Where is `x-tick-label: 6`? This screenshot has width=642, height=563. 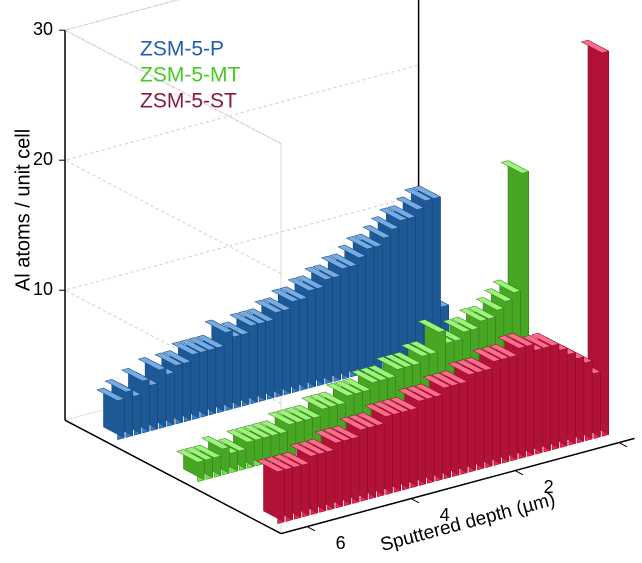
x-tick-label: 6 is located at coordinates (341, 543).